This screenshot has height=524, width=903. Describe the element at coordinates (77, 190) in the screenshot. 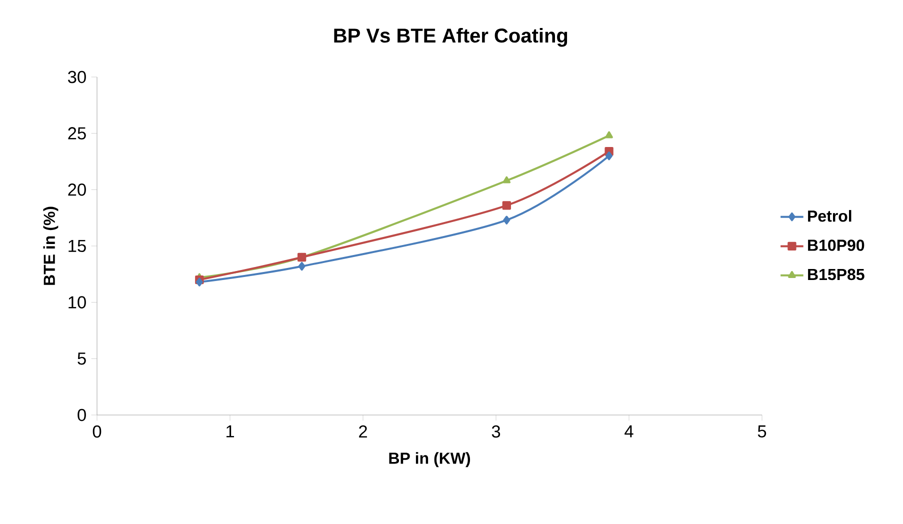

I see `y-tick-label: 20` at that location.